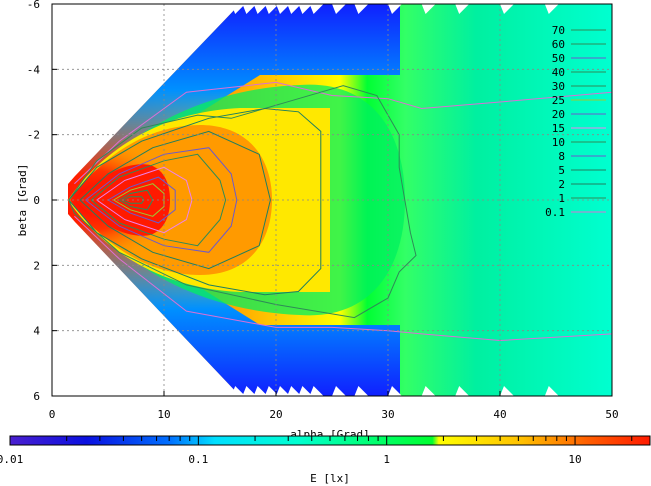 The image size is (651, 486). What do you see at coordinates (561, 170) in the screenshot?
I see `legend-label: 5` at bounding box center [561, 170].